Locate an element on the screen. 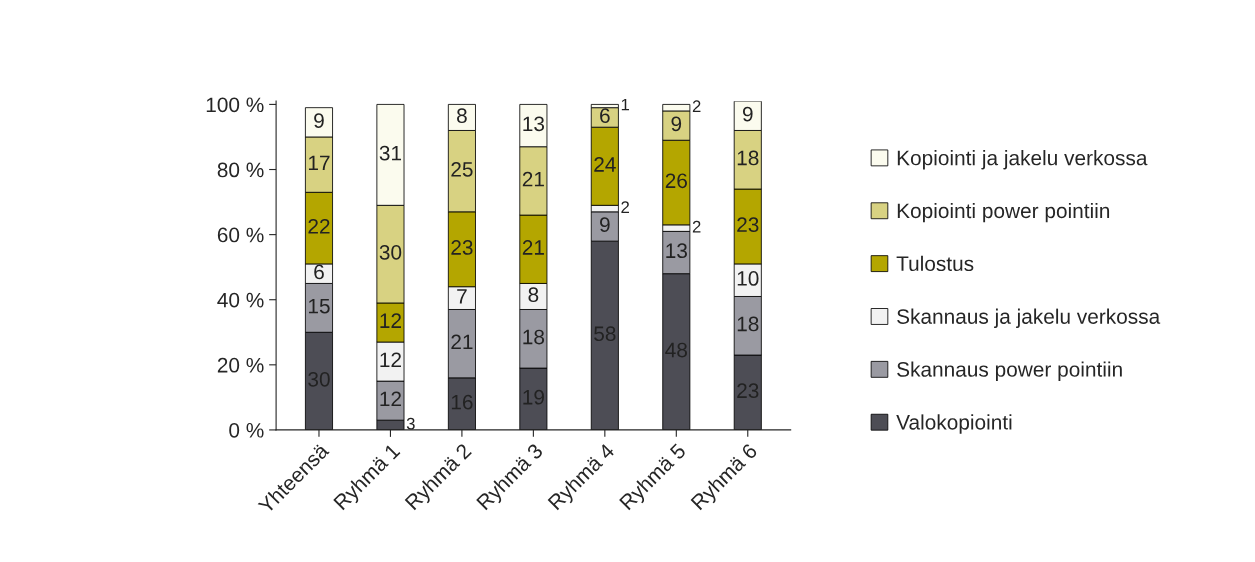  legend-label: Skannaus ja jakelu verkossa is located at coordinates (1029, 318).